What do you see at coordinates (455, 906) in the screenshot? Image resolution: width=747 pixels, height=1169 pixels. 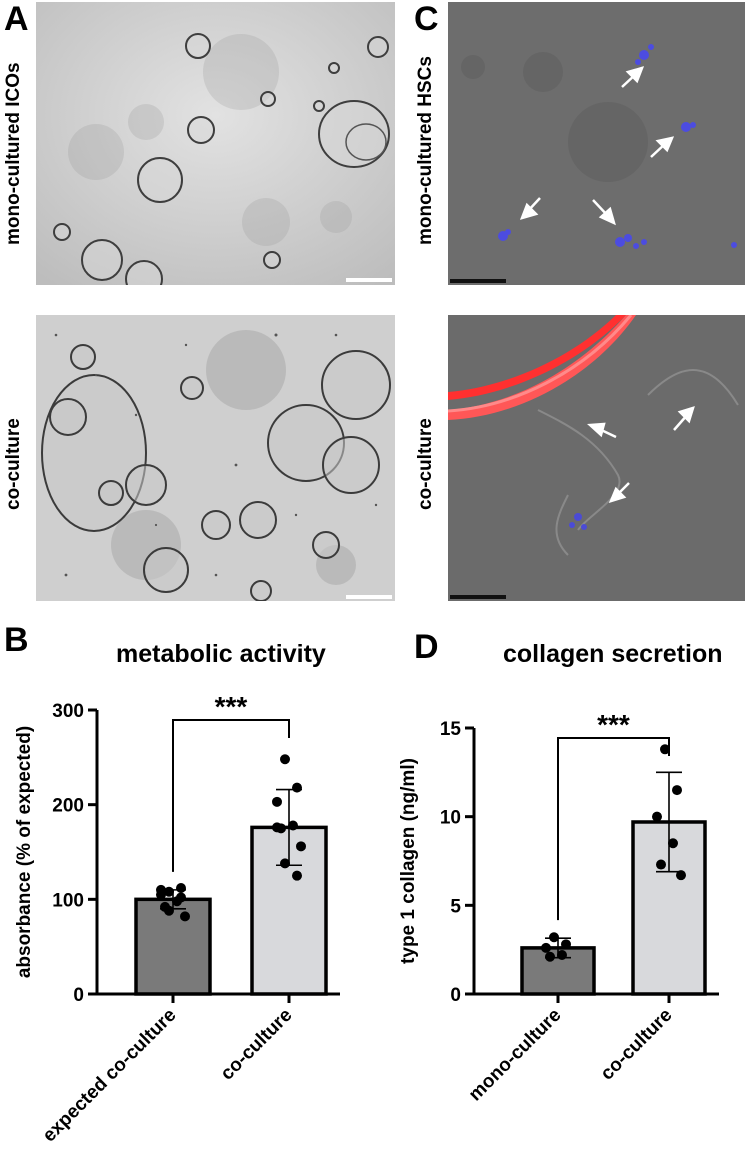 I see `y-tick-label: 5` at bounding box center [455, 906].